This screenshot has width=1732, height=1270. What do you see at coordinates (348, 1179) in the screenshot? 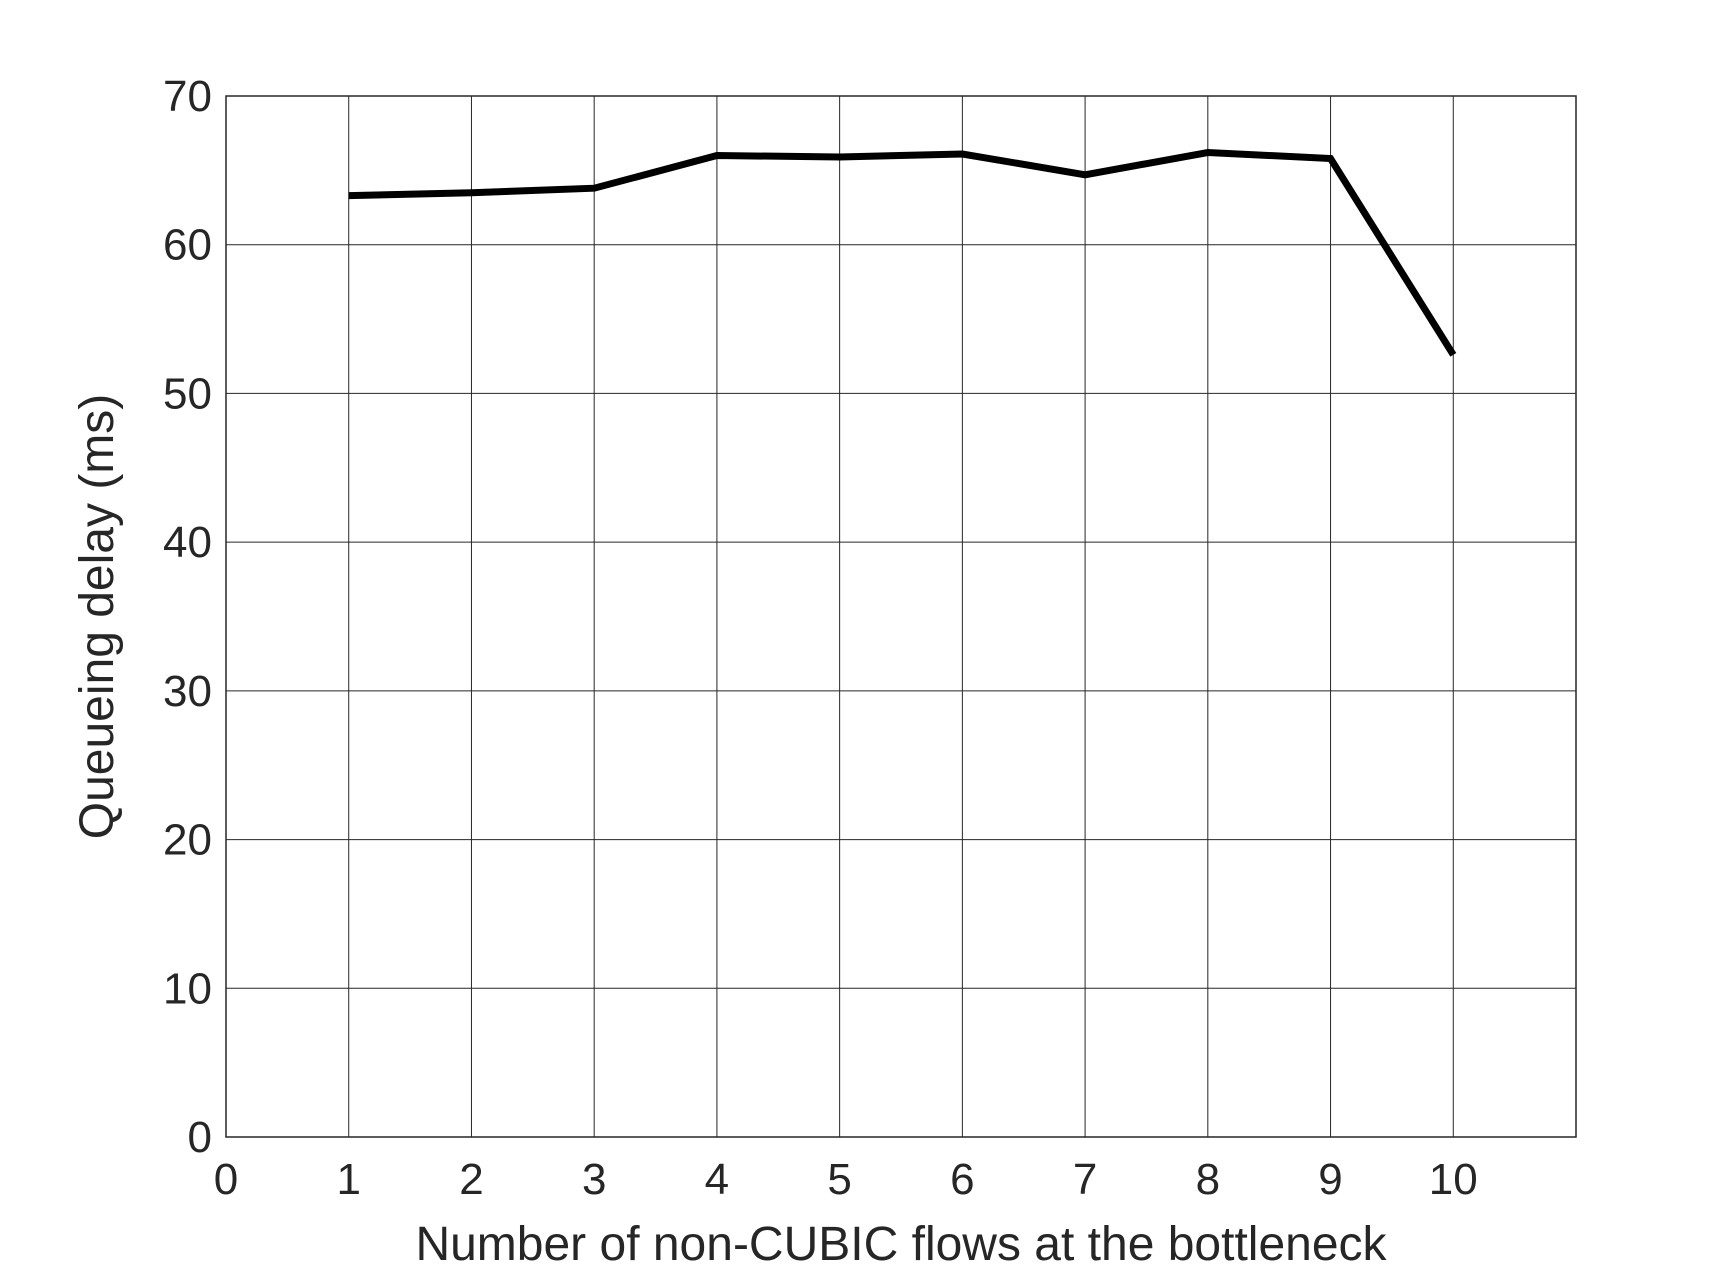
I see `x-tick-label: 1` at bounding box center [348, 1179].